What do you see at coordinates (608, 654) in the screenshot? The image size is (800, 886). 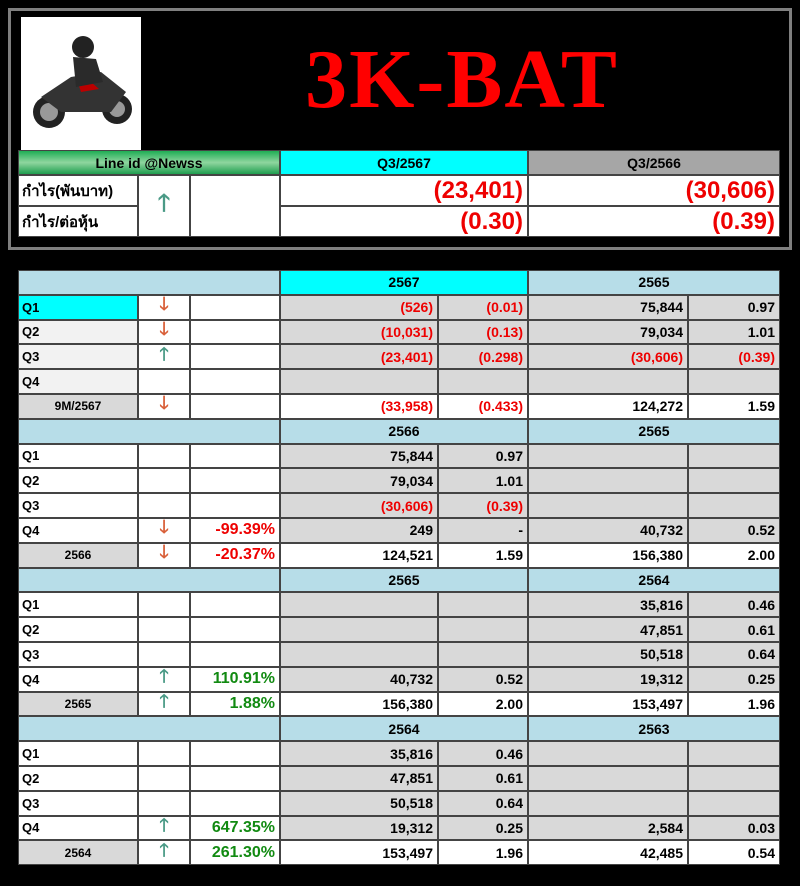 I see `profit-value: 50,518` at bounding box center [608, 654].